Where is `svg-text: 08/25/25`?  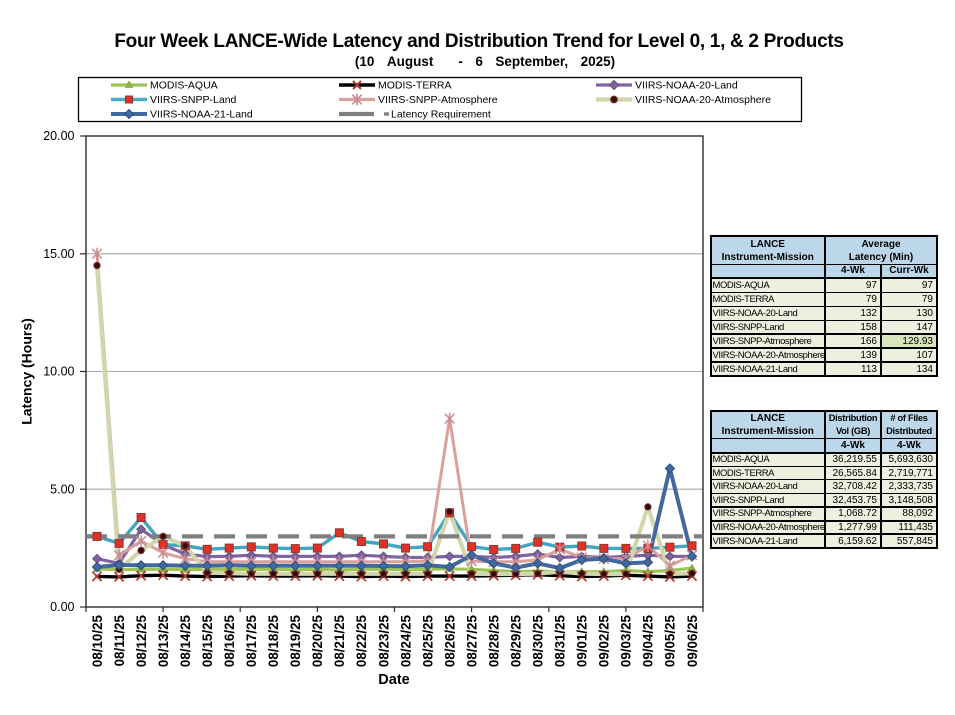 svg-text: 08/25/25 is located at coordinates (427, 640).